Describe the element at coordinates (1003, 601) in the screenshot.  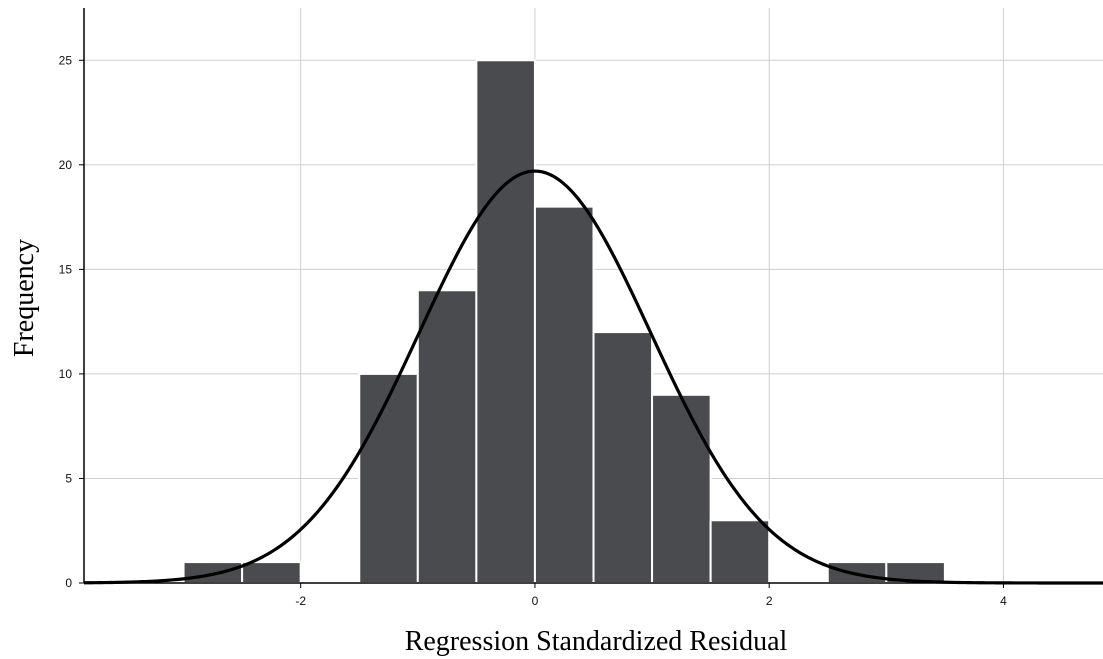
I see `x-tick-label: 4` at that location.